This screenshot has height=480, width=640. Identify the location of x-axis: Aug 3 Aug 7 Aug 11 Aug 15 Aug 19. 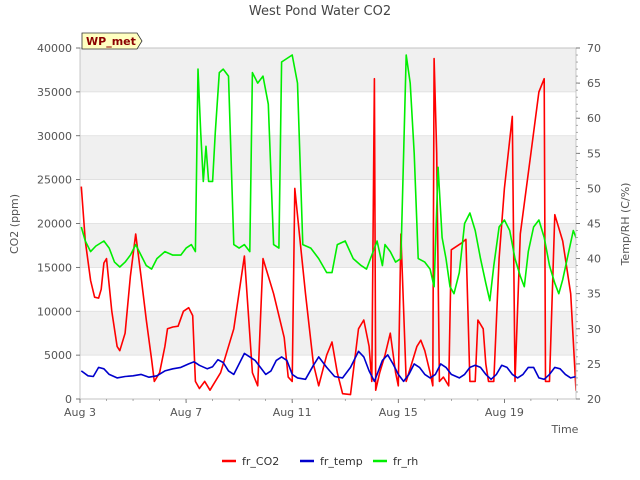
(311, 409).